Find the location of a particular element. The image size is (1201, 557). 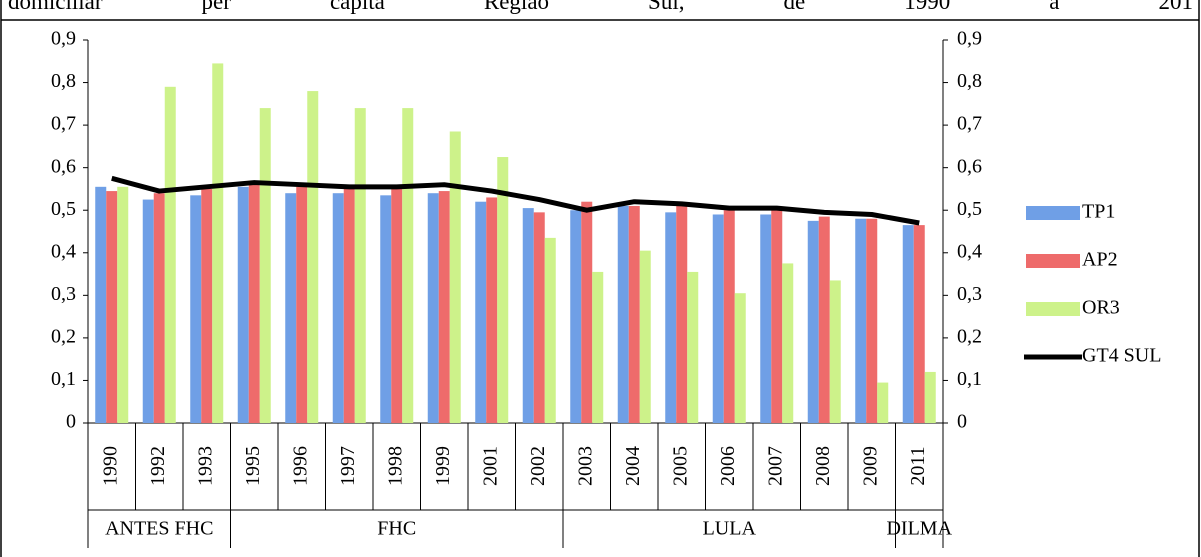

legend-label: AP2 is located at coordinates (1100, 260).